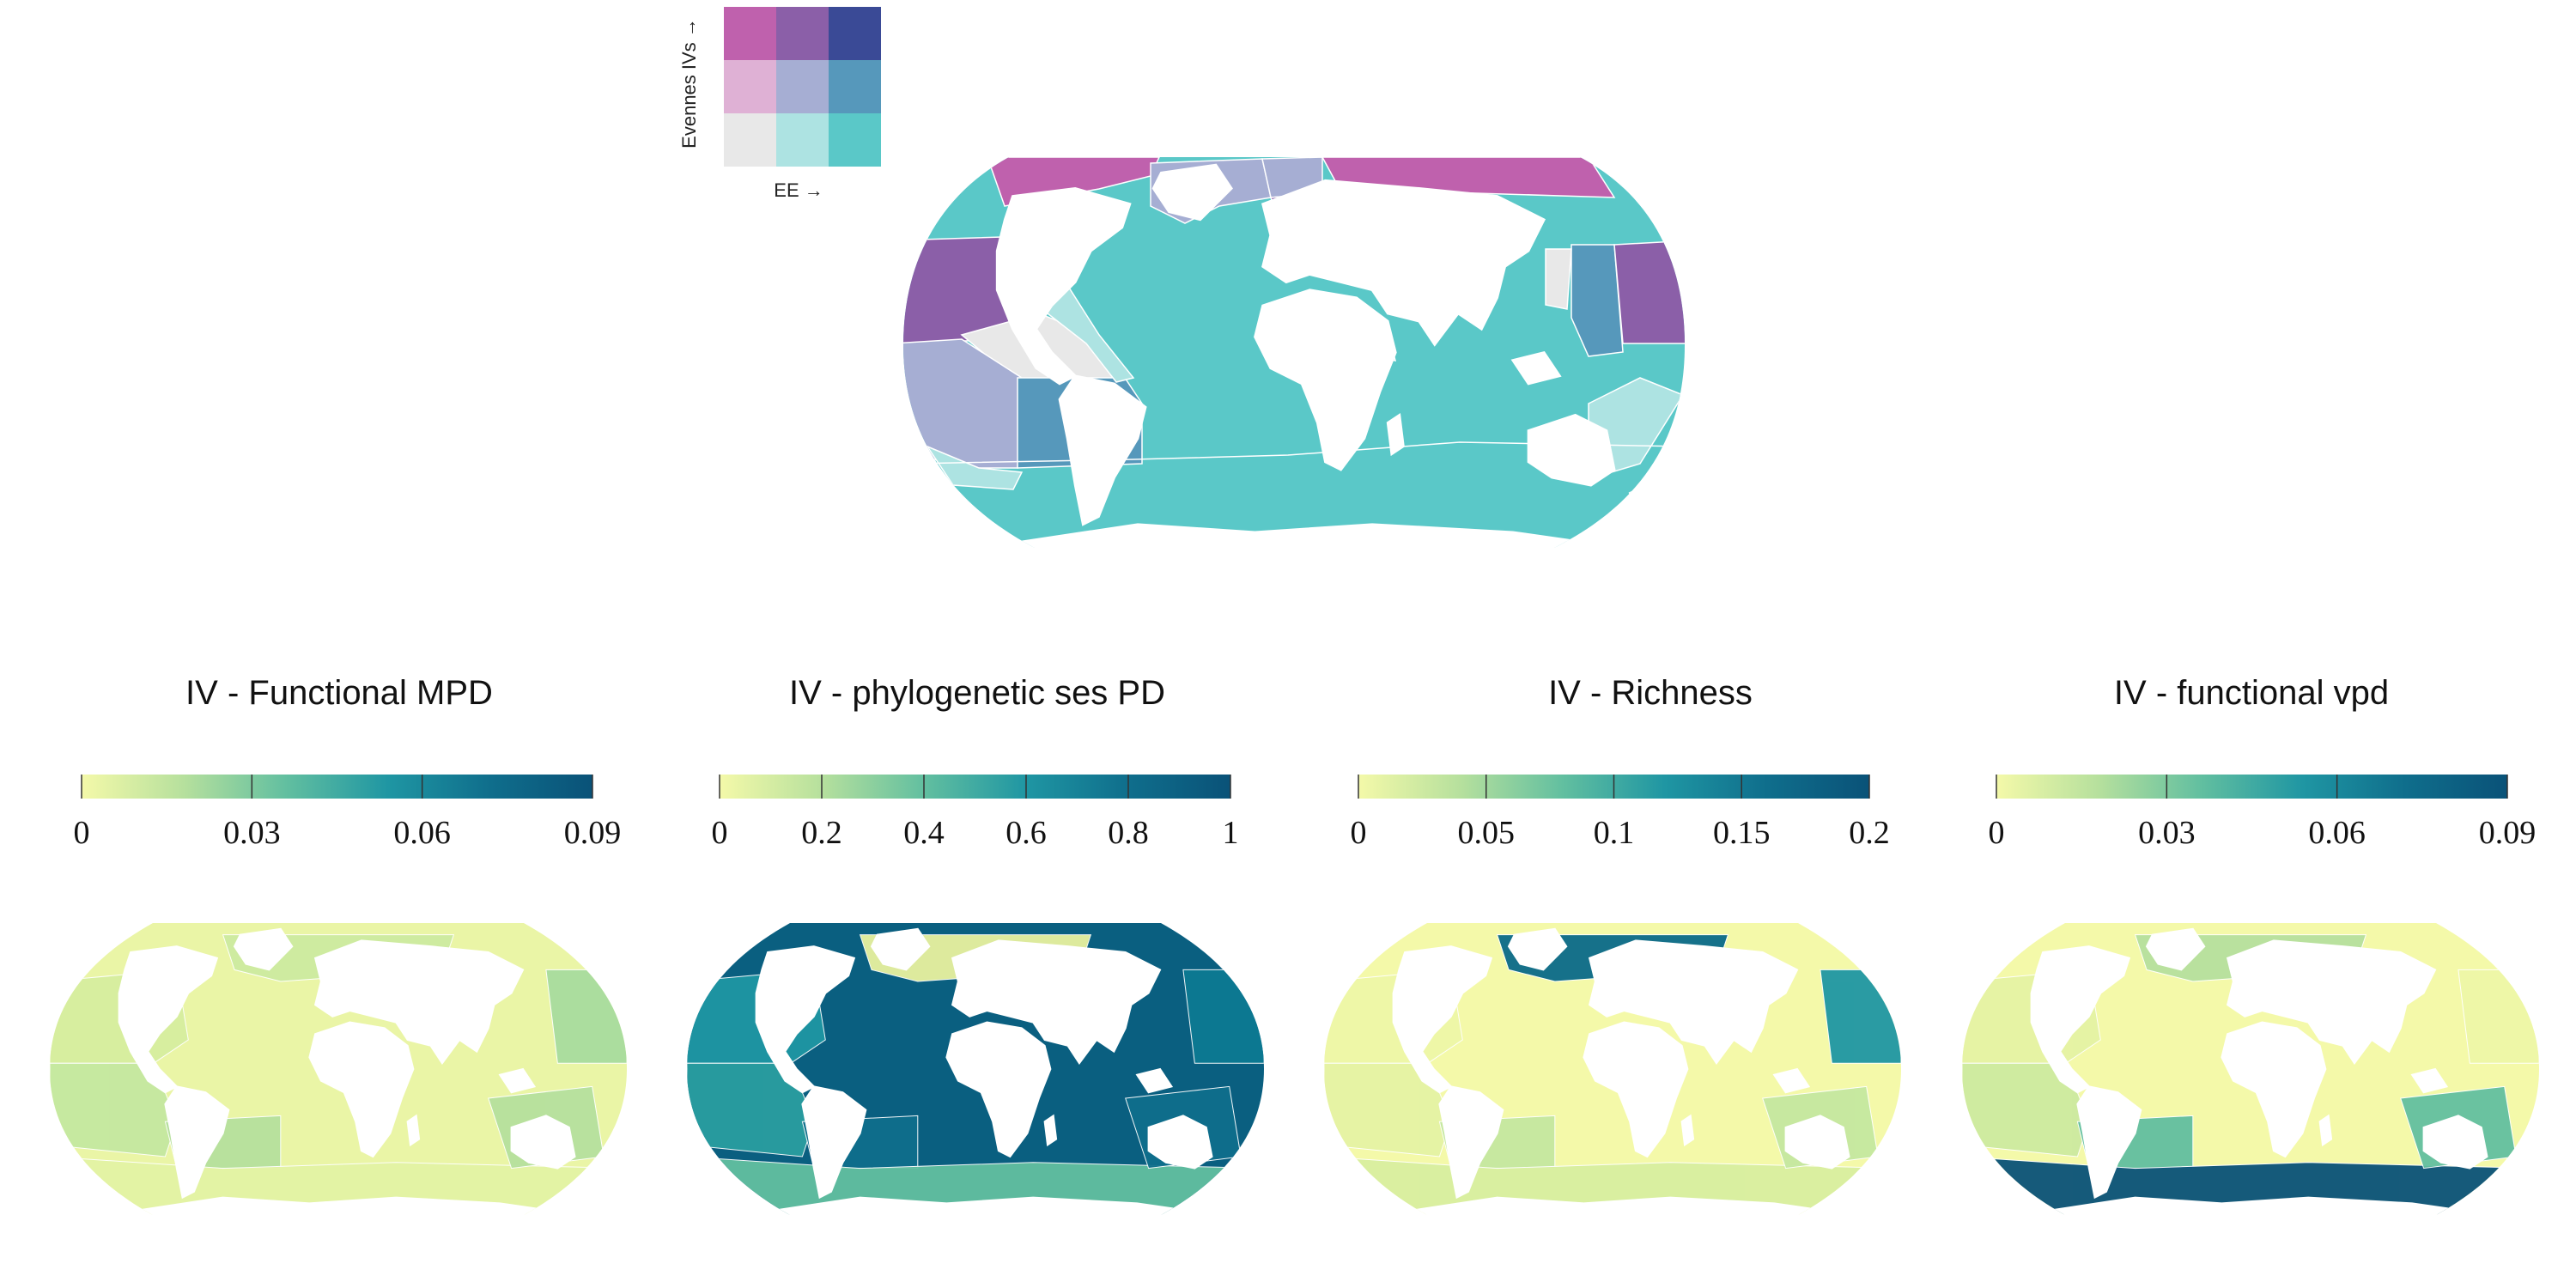 The width and height of the screenshot is (2576, 1288). I want to click on colorbar-tick-label: 0.05, so click(1487, 833).